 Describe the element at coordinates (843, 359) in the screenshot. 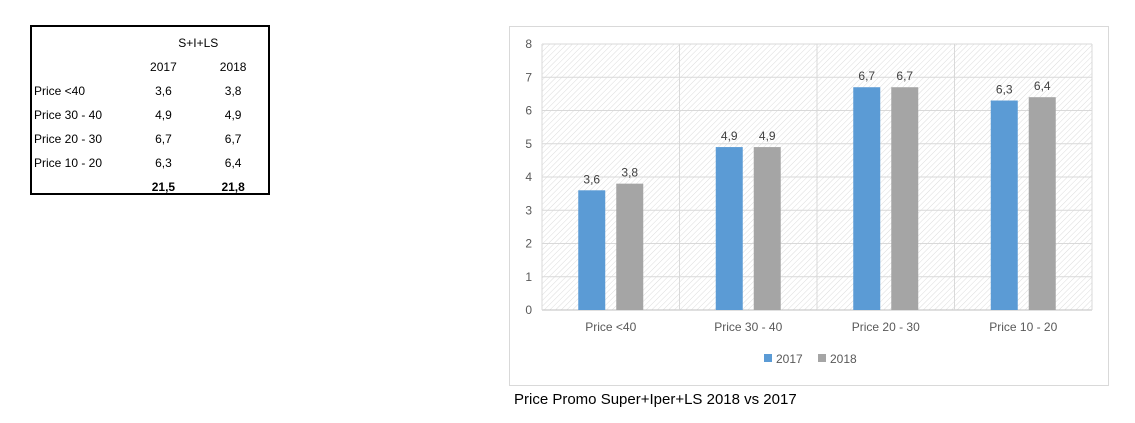

I see `legend-label-2018: 2018` at that location.